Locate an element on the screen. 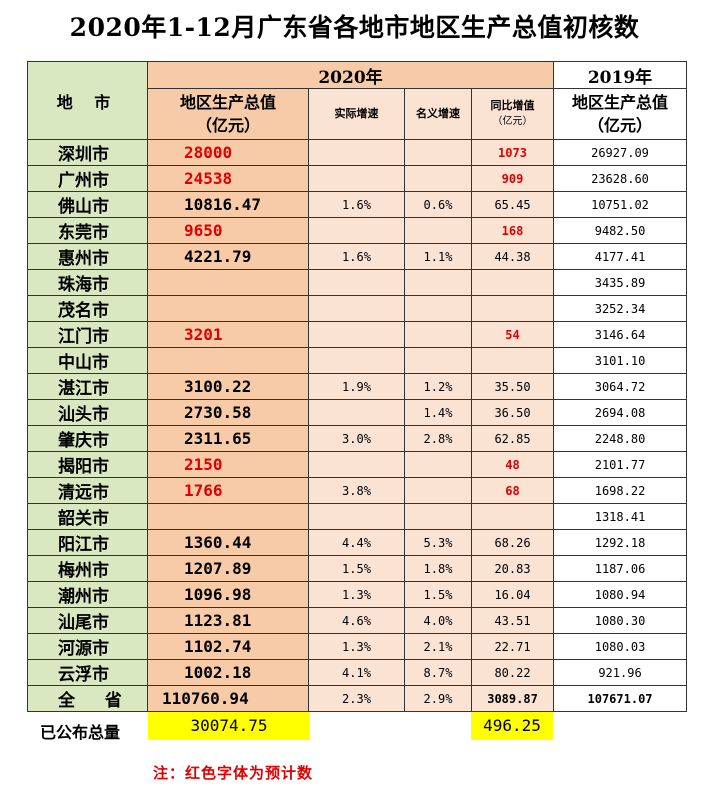 Image resolution: width=709 pixels, height=800 pixels. table-row: 湛江市 3100.22 1.9% 1.2% 35.50 3064.72 is located at coordinates (357, 387).